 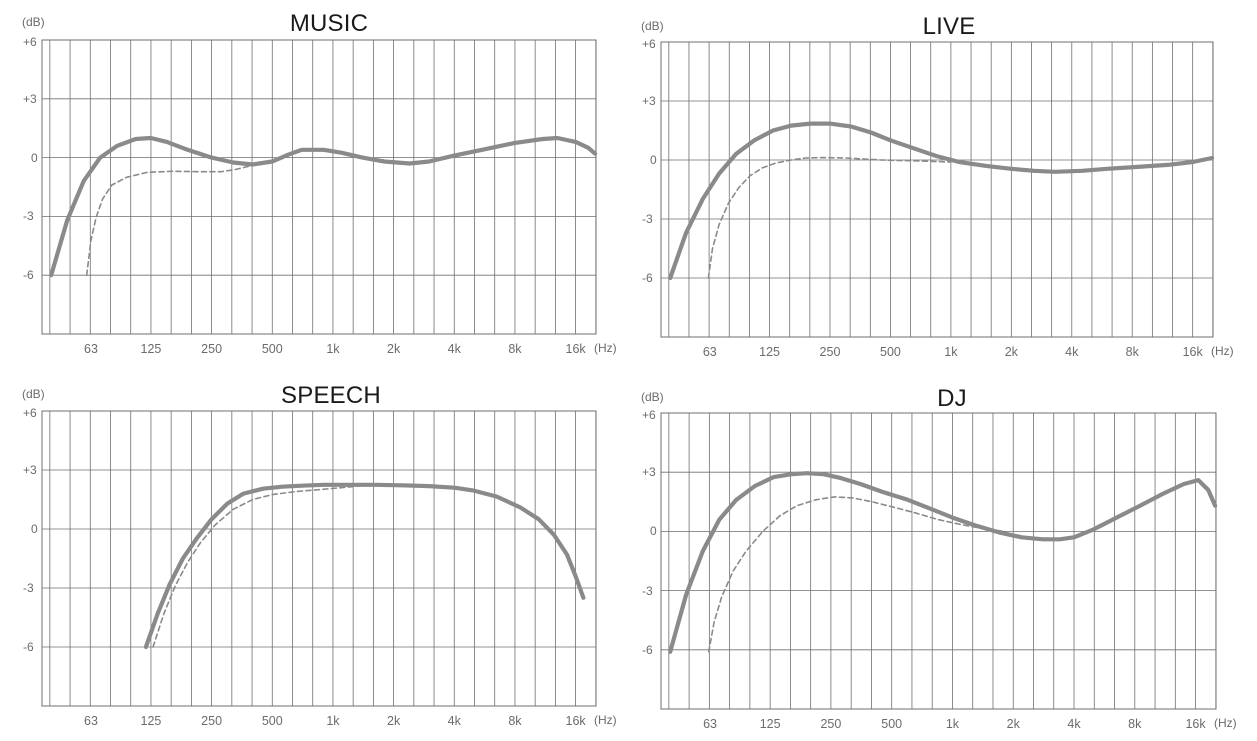 What do you see at coordinates (329, 23) in the screenshot?
I see `chart-title: MUSIC` at bounding box center [329, 23].